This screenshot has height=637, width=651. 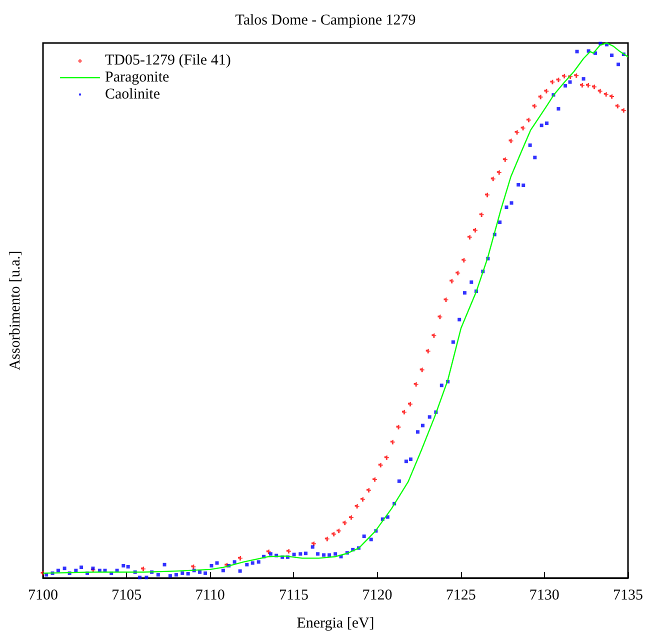 What do you see at coordinates (628, 596) in the screenshot?
I see `x-tick-label: 7135` at bounding box center [628, 596].